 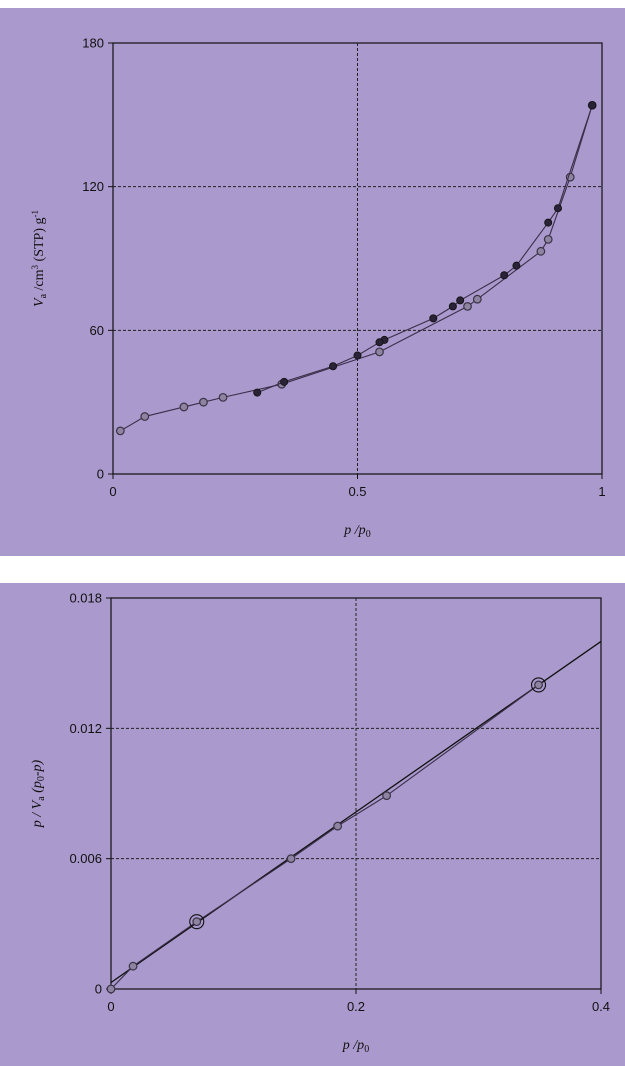 What do you see at coordinates (85, 858) in the screenshot?
I see `y-tick-label: 0.006` at bounding box center [85, 858].